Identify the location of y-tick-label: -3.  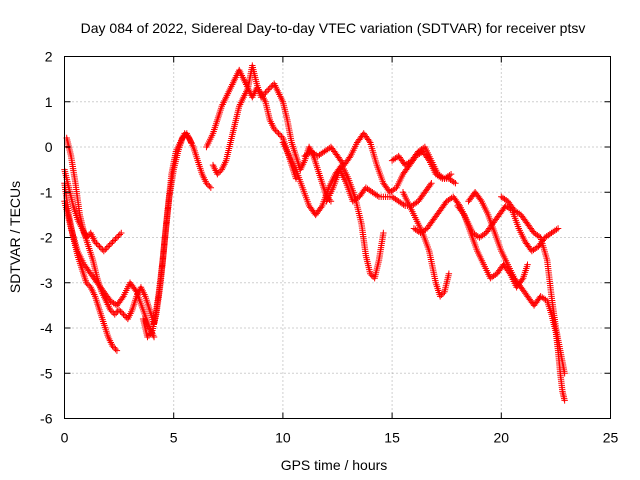
(46, 283).